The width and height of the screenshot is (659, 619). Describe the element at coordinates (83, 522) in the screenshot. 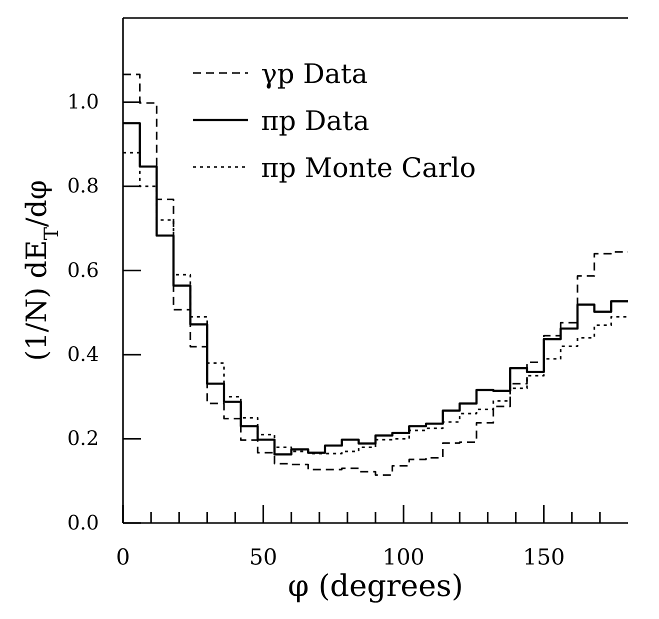

I see `y-tick-label: 0.0` at that location.